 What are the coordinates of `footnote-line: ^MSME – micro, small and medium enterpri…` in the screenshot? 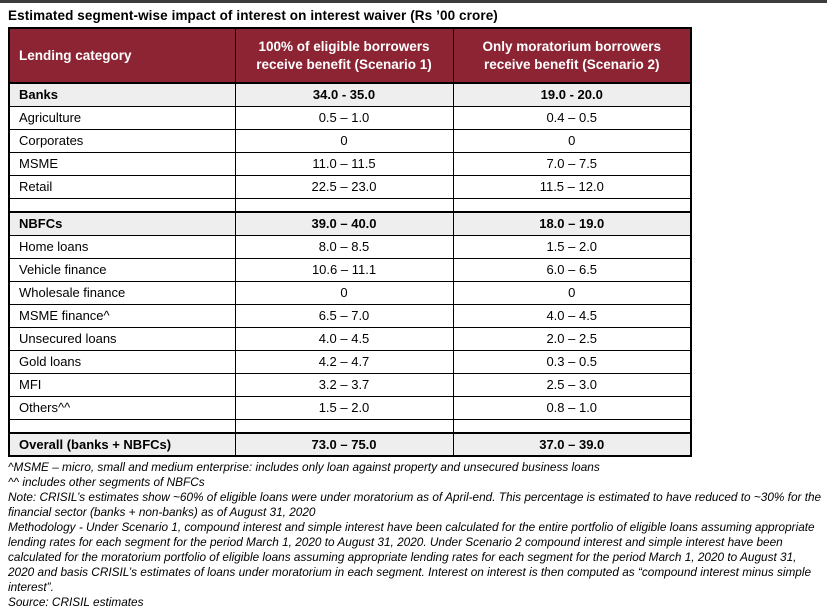 It's located at (304, 467).